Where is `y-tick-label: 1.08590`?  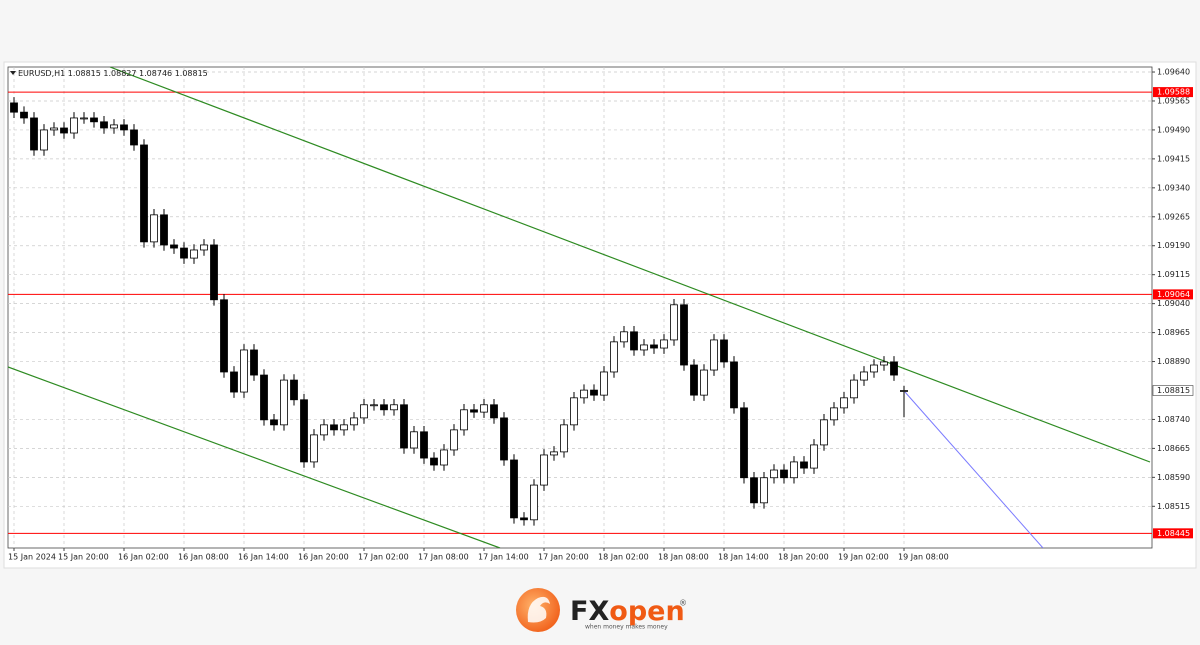 y-tick-label: 1.08590 is located at coordinates (1173, 477).